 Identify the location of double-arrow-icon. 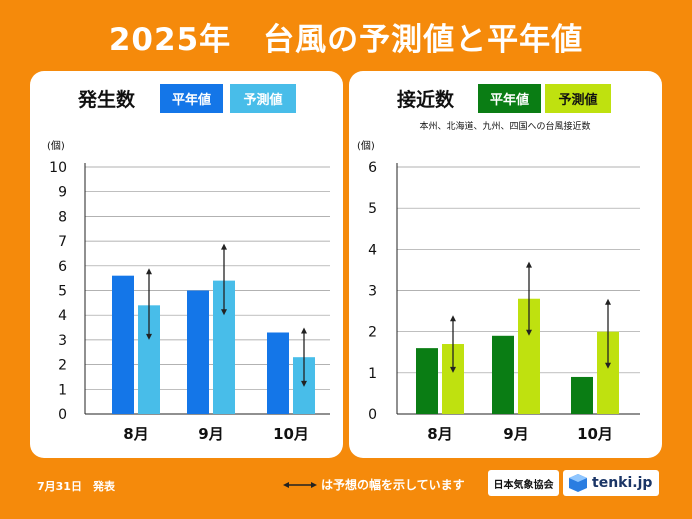
(300, 484).